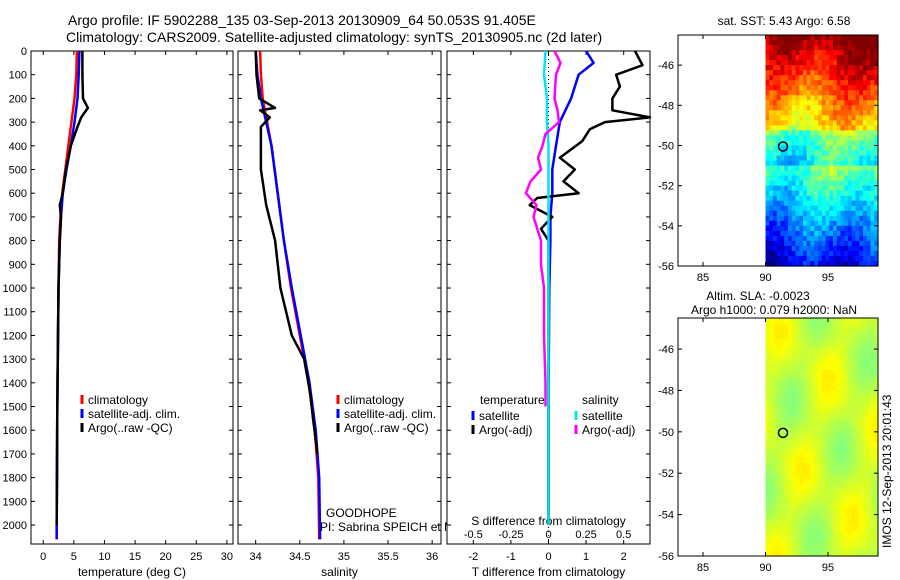  I want to click on legend-label: satellite, so click(499, 416).